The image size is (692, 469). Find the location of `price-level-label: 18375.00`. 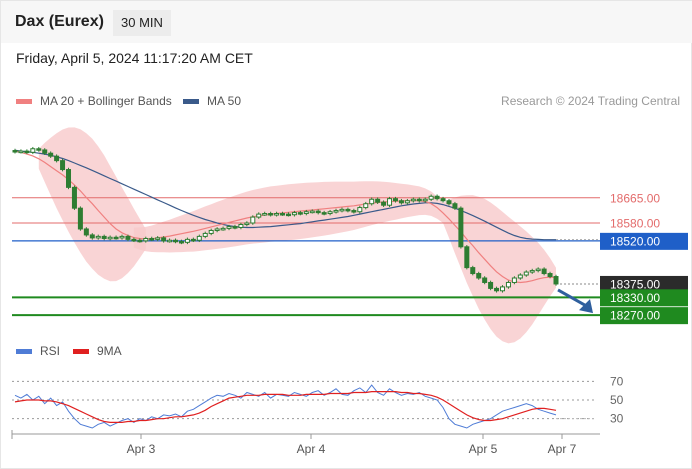

price-level-label: 18375.00 is located at coordinates (635, 284).